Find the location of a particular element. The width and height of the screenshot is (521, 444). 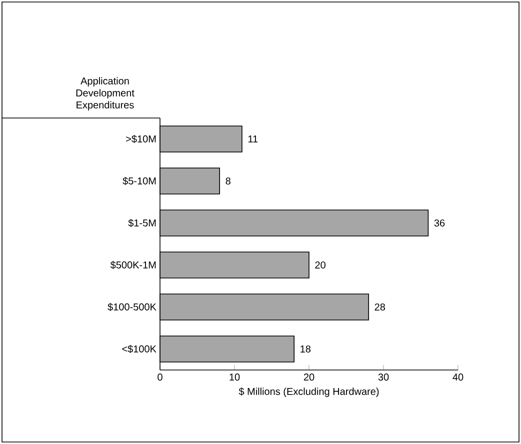

data-label: 11 is located at coordinates (253, 139).